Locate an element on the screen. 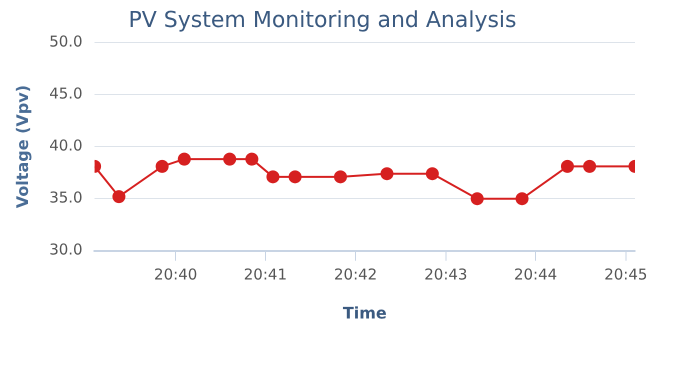 Image resolution: width=685 pixels, height=373 pixels. x-tick-label: 20:40 is located at coordinates (176, 275).